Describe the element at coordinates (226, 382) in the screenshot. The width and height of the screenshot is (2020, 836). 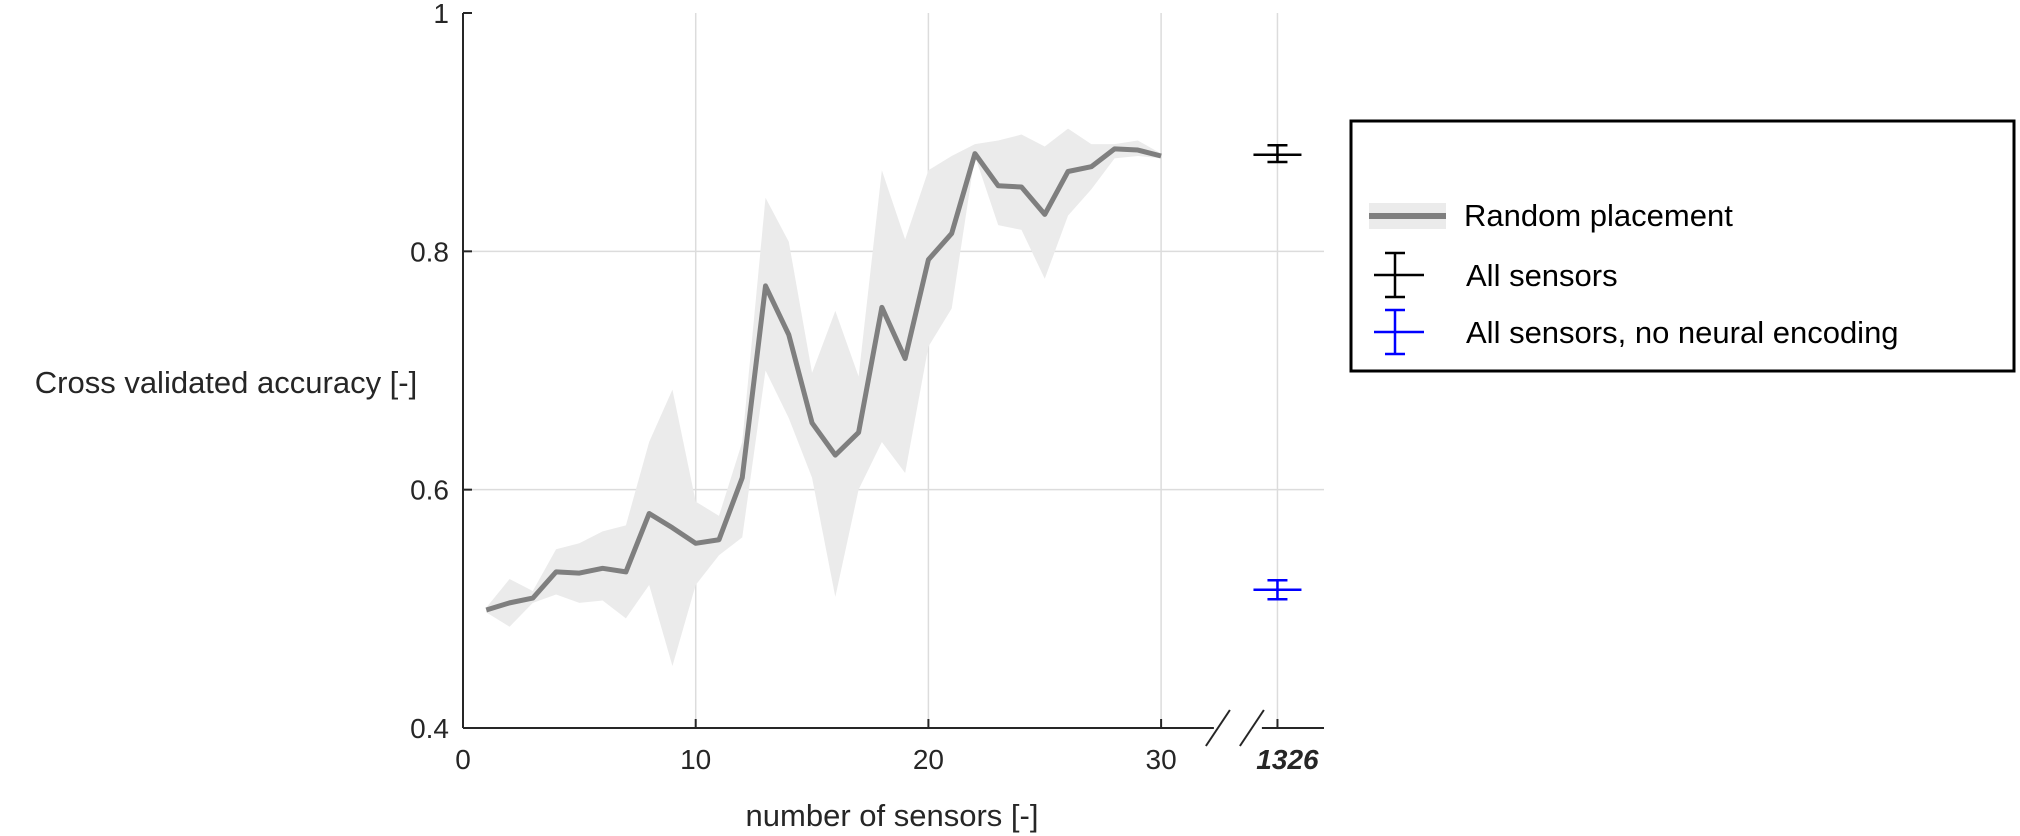
I see `y-axis-label: Cross validated accuracy [-]` at that location.